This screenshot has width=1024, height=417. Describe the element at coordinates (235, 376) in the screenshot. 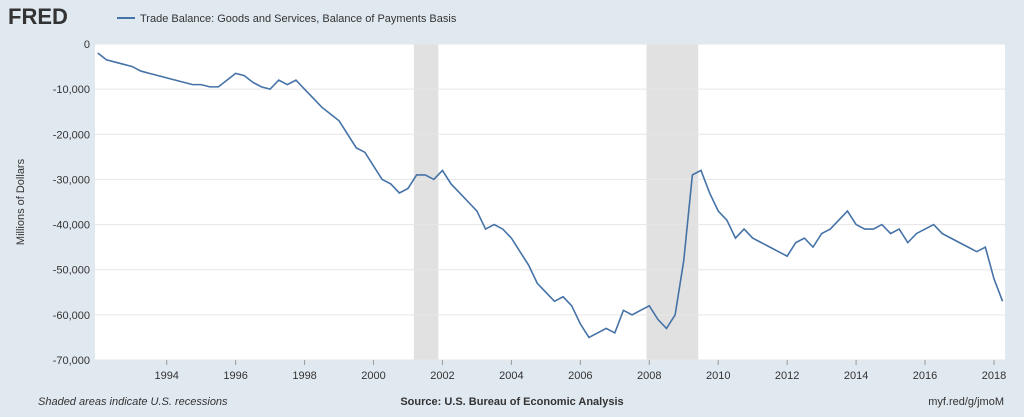

I see `x-tick-label: 1996` at that location.